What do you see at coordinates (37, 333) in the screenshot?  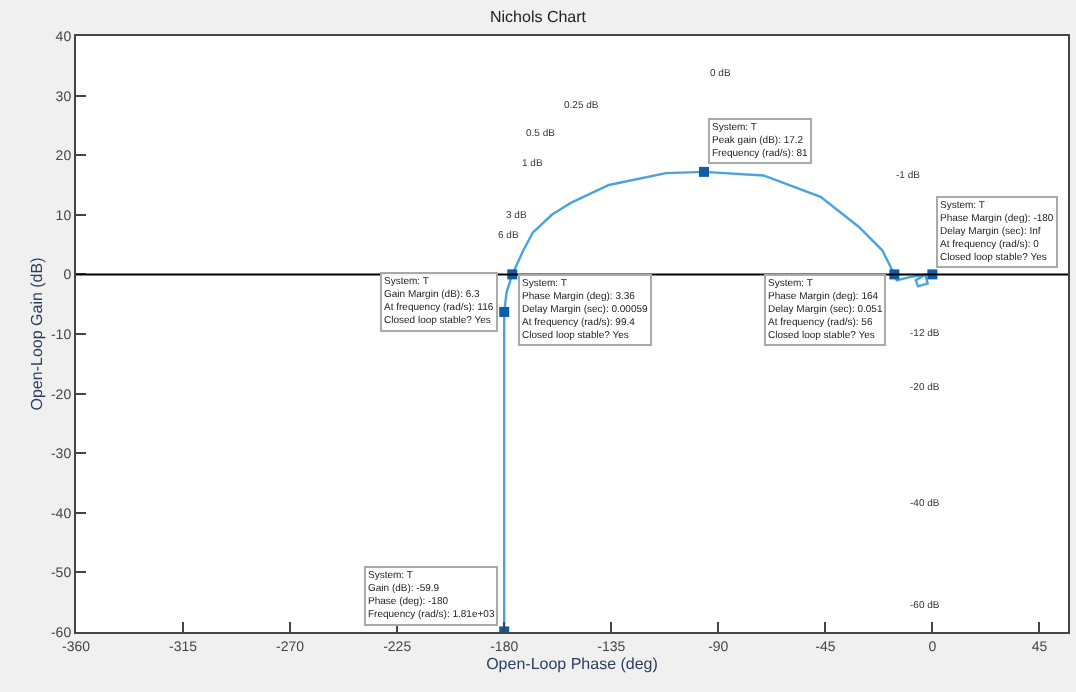 I see `y-axis-title: Open-Loop Gain (dB)` at bounding box center [37, 333].